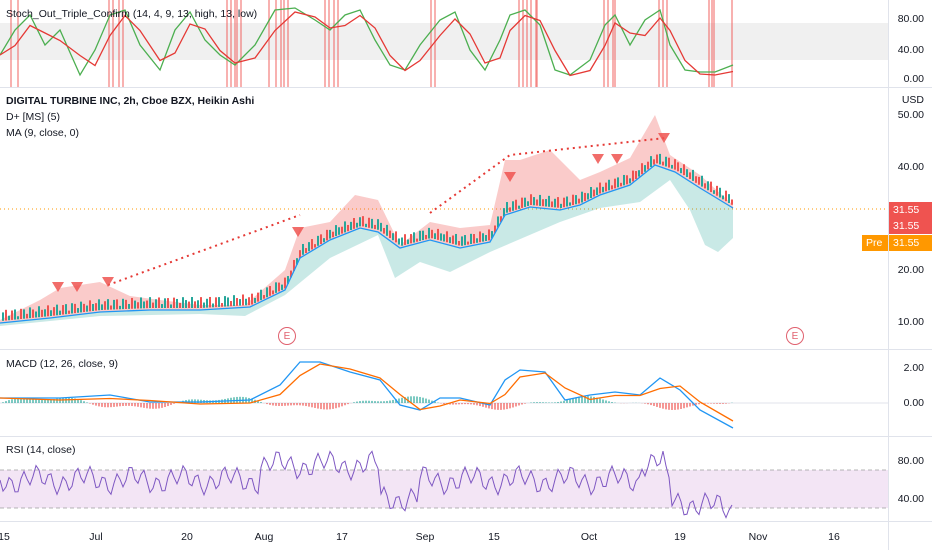 The height and width of the screenshot is (550, 932). I want to click on stoch-axis: 80.00 40.00 0.00, so click(910, 43).